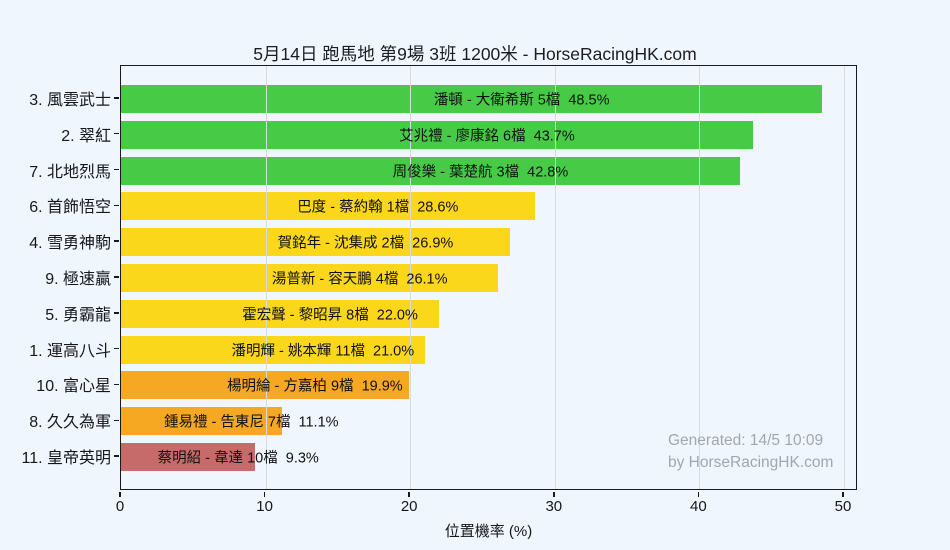  Describe the element at coordinates (78, 315) in the screenshot. I see `y-axis-label: 5. 勇霸龍` at that location.